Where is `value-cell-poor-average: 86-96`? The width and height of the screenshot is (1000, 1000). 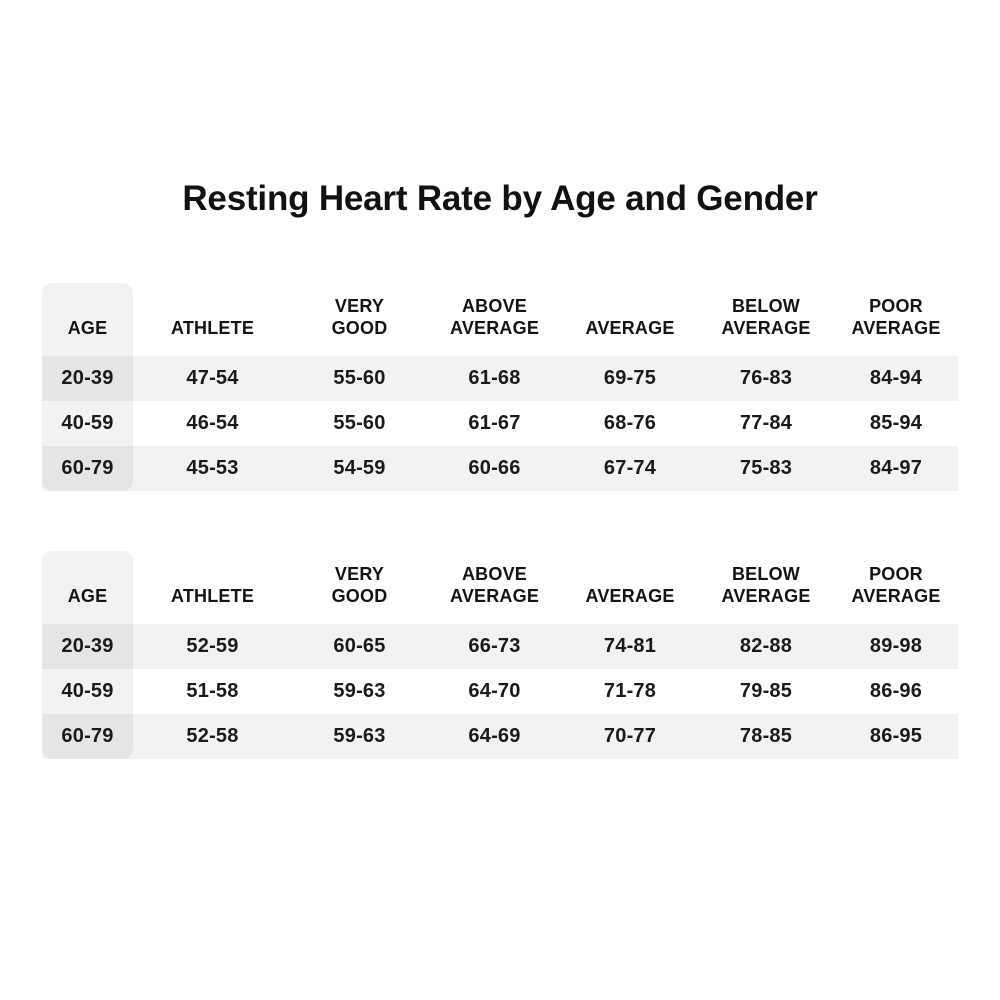 value-cell-poor-average: 86-96 is located at coordinates (896, 691).